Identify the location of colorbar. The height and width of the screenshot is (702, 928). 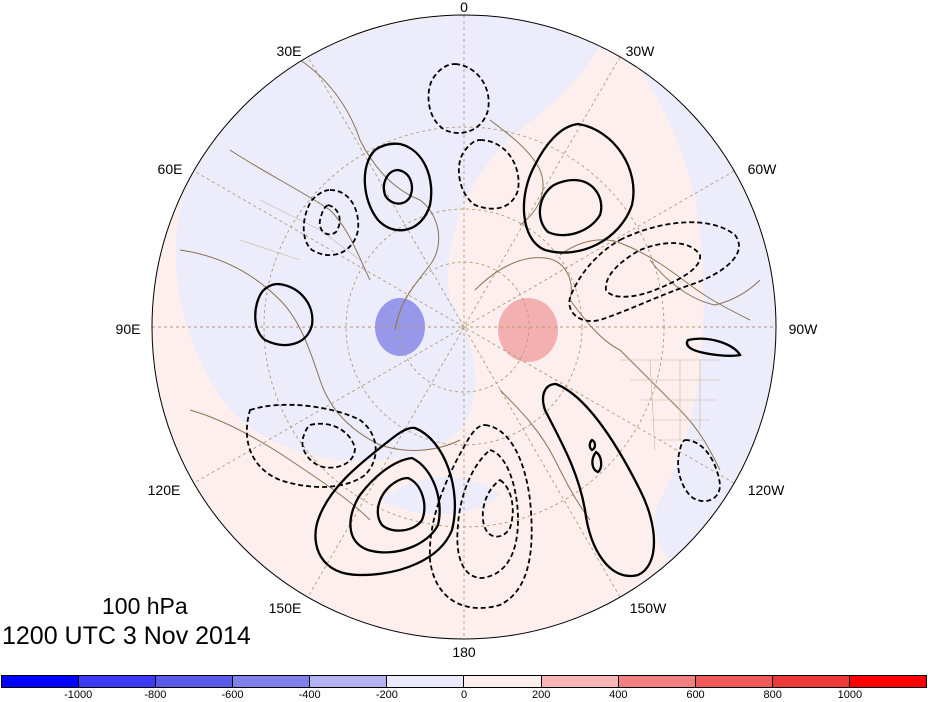
(464, 681).